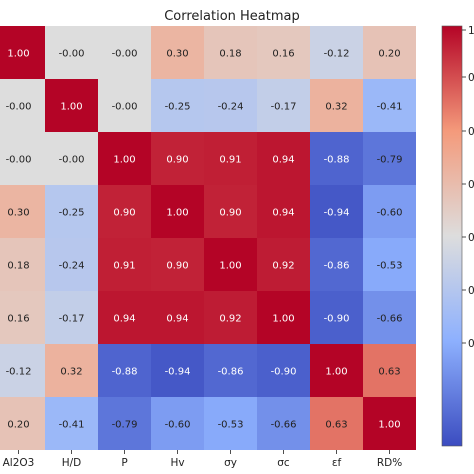 This screenshot has height=474, width=474. I want to click on x-tick-label: σc, so click(283, 463).